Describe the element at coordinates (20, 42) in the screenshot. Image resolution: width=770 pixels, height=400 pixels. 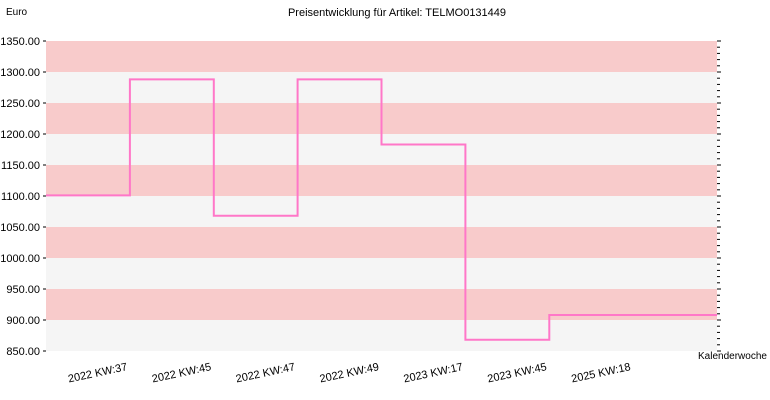
I see `y-tick-label: 1350.00` at that location.